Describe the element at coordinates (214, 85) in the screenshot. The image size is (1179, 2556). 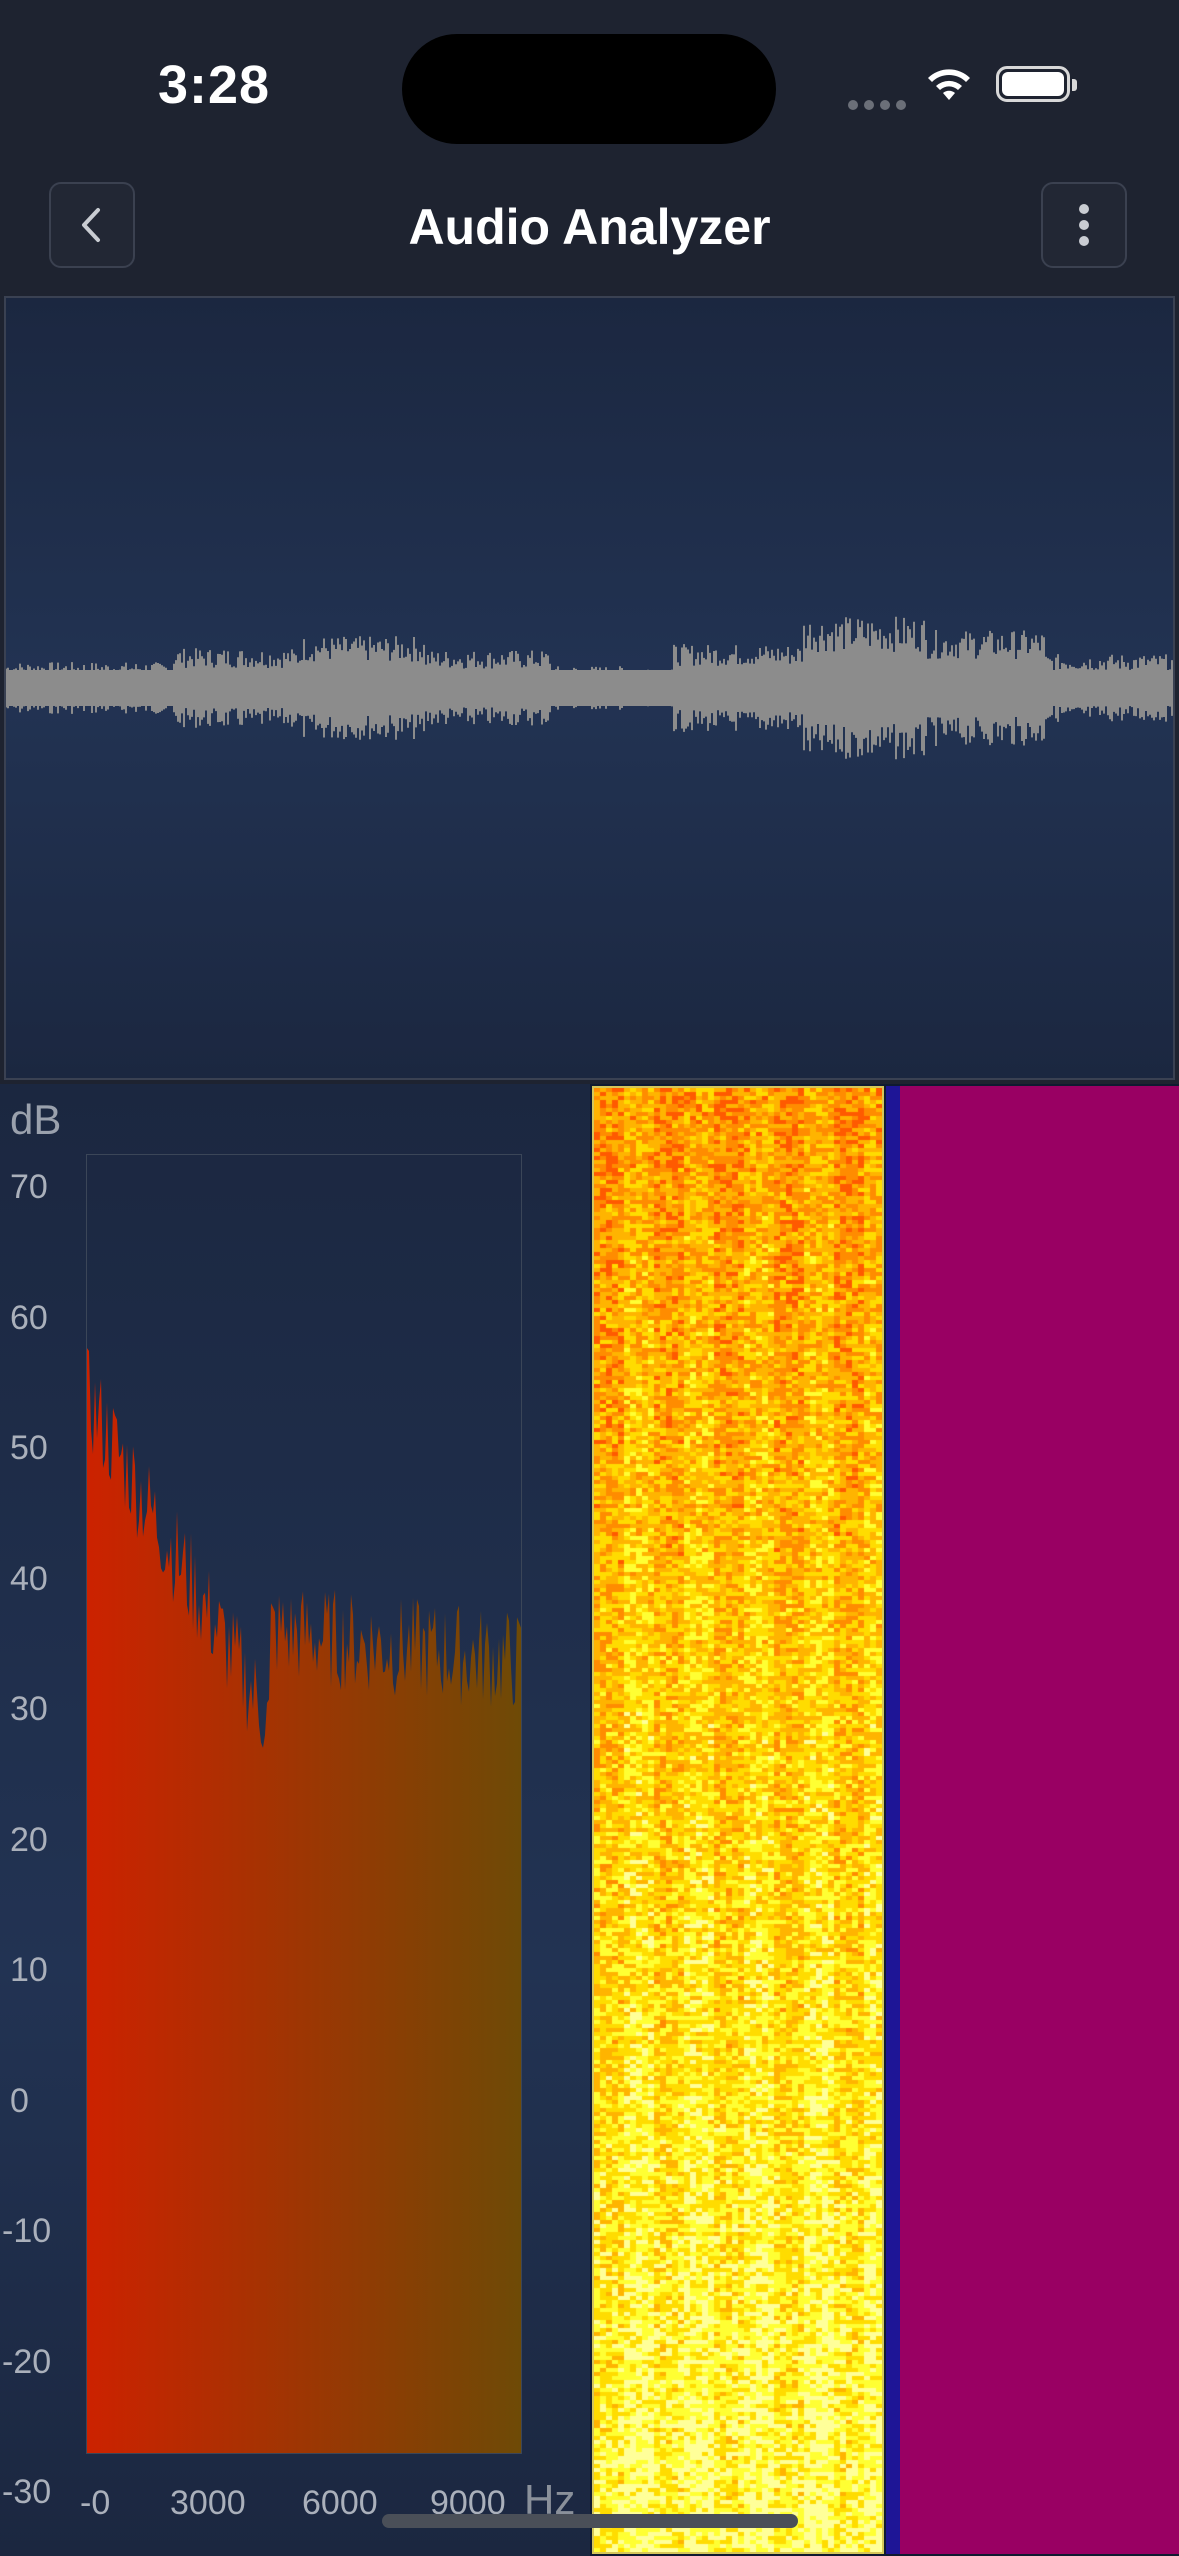
I see `status-time: 3:28` at that location.